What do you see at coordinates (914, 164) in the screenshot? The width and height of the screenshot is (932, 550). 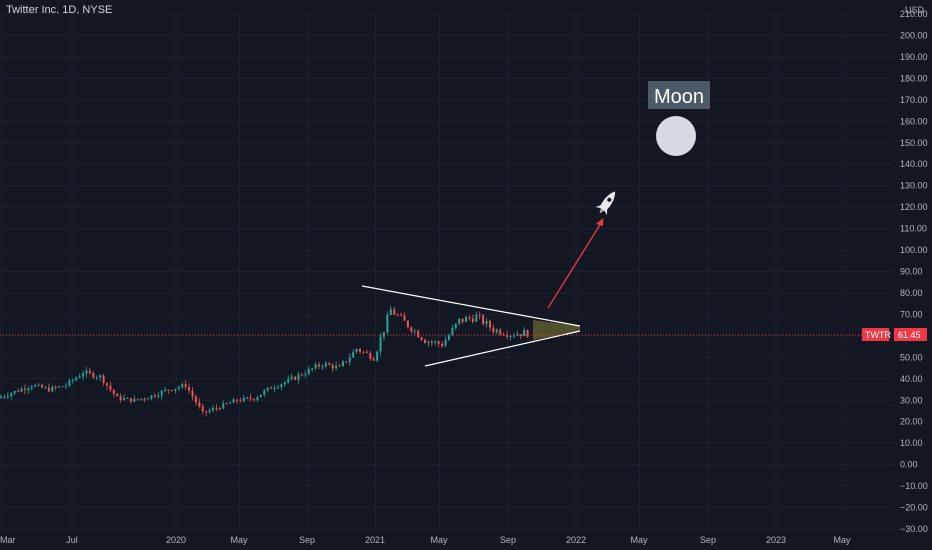 I see `y-tick-label: 140.00` at bounding box center [914, 164].